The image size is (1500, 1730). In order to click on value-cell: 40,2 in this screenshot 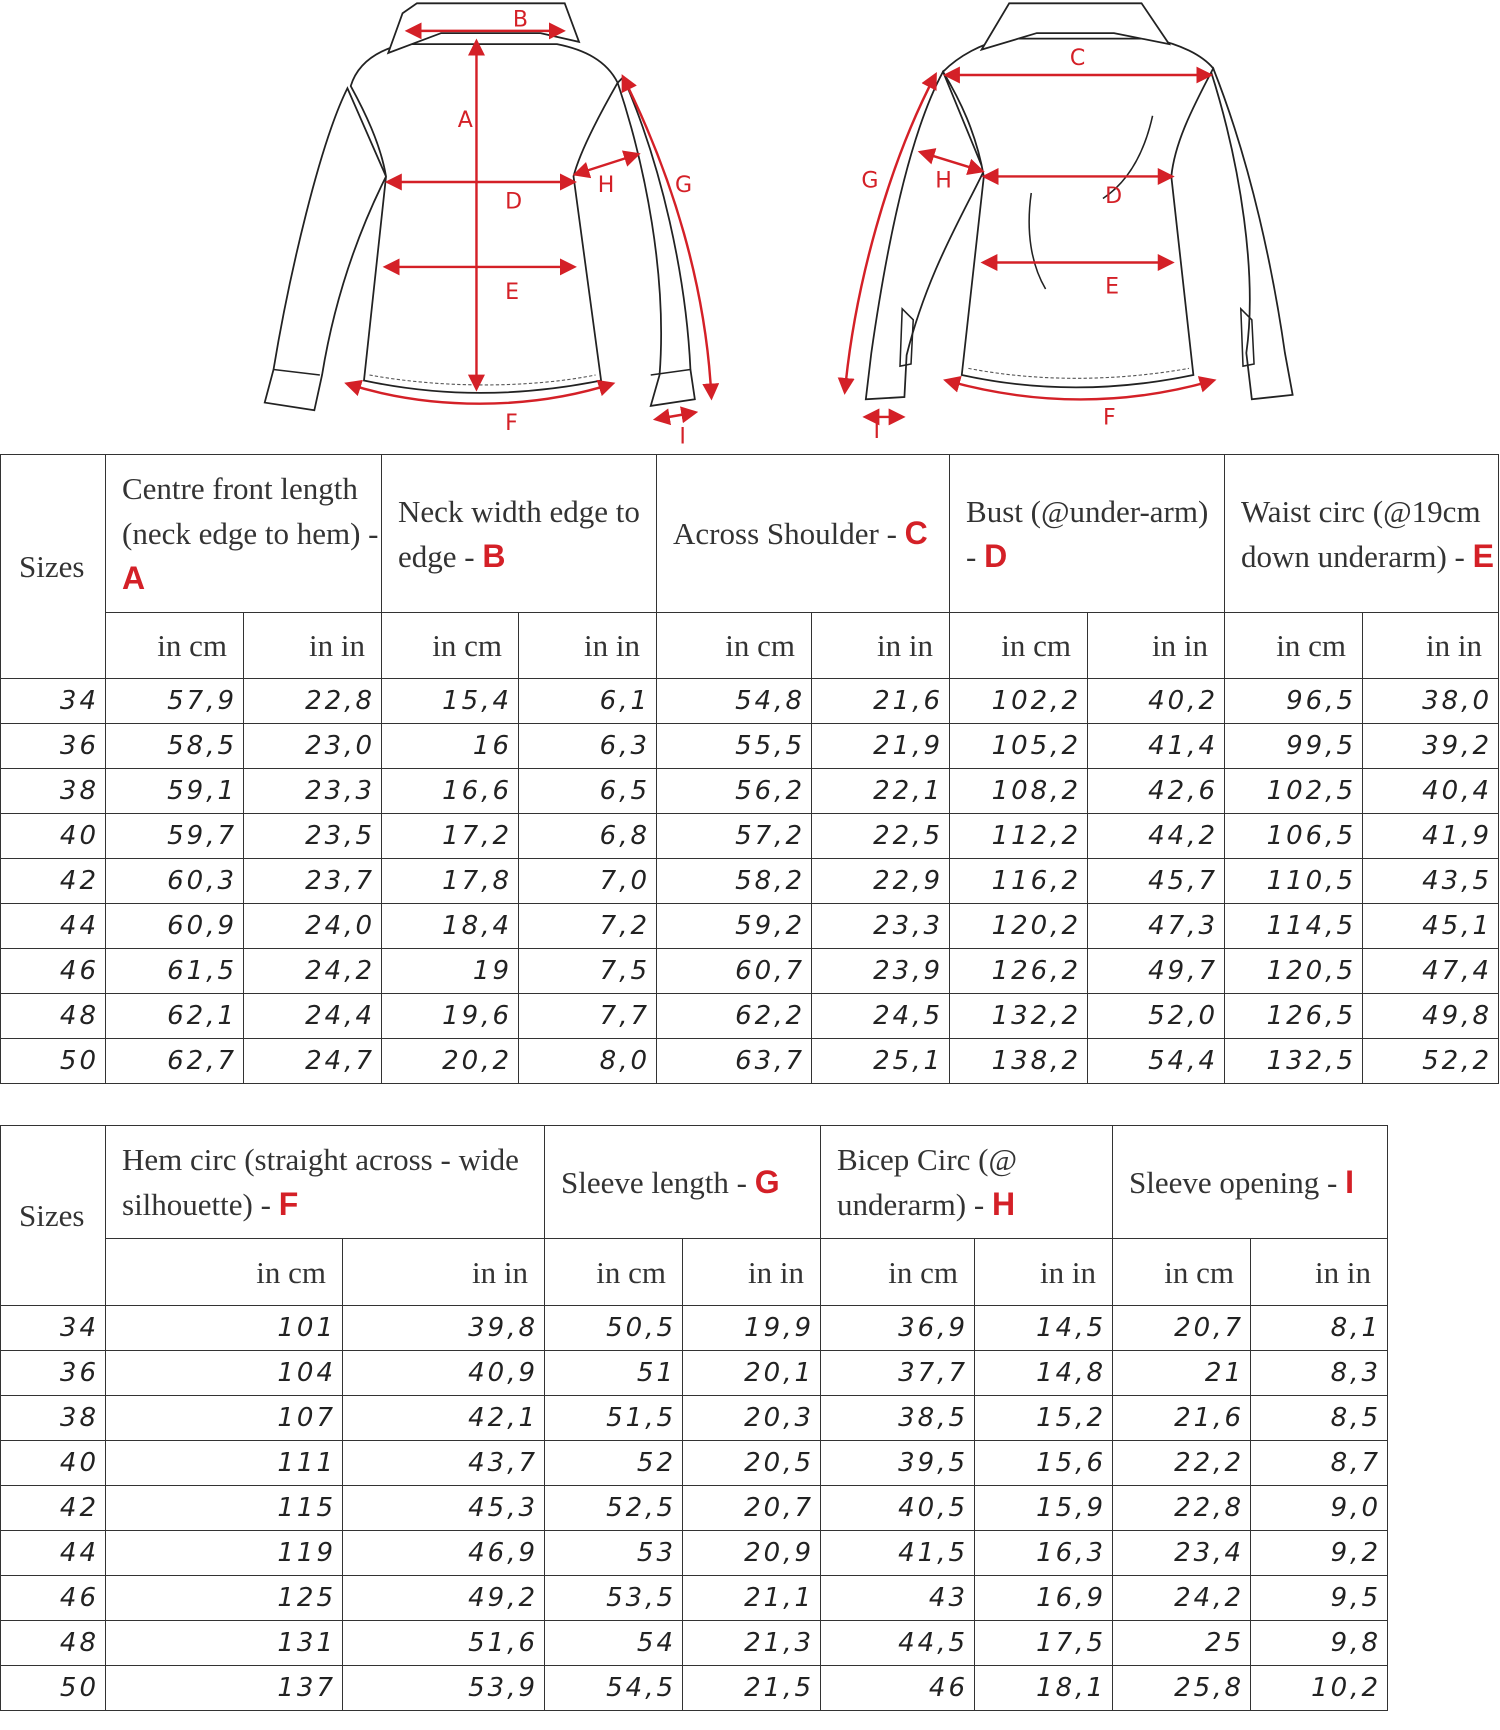, I will do `click(1156, 701)`.